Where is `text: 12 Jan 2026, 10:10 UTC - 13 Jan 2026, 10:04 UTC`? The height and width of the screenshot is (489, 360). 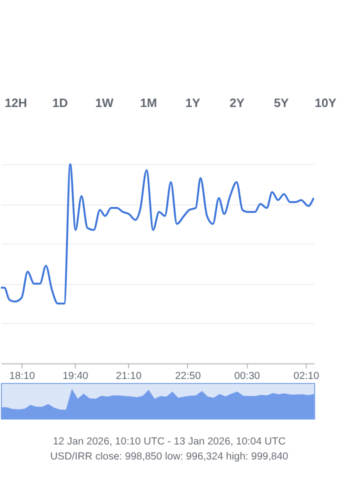 text: 12 Jan 2026, 10:10 UTC - 13 Jan 2026, 10:04 UTC is located at coordinates (169, 442).